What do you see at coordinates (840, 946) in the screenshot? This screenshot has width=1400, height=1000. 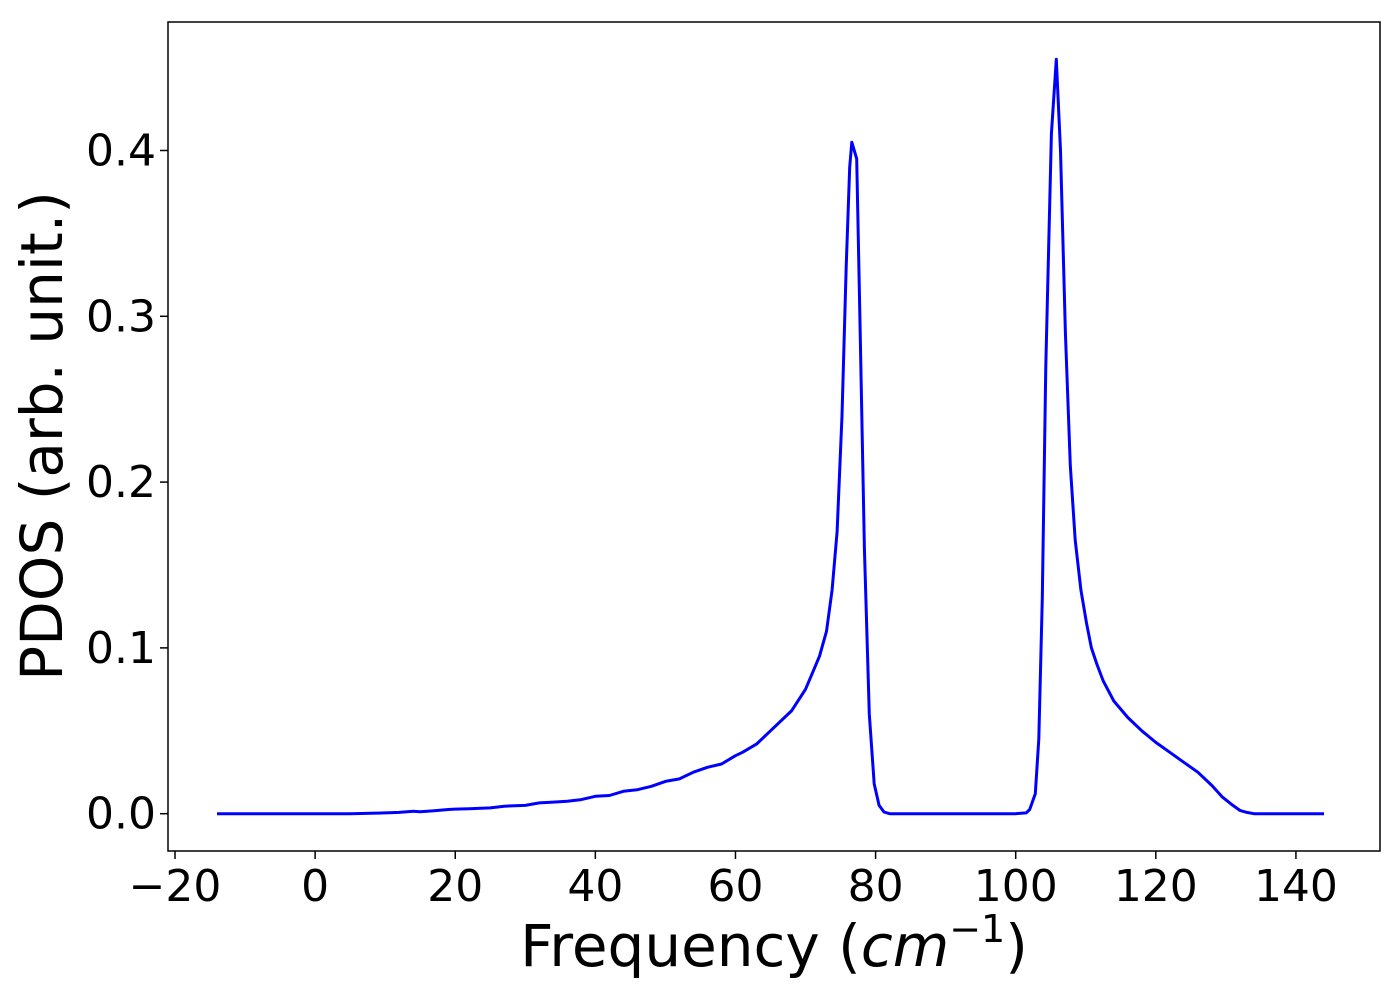 I see `x-axis-label-paren-open: (` at bounding box center [840, 946].